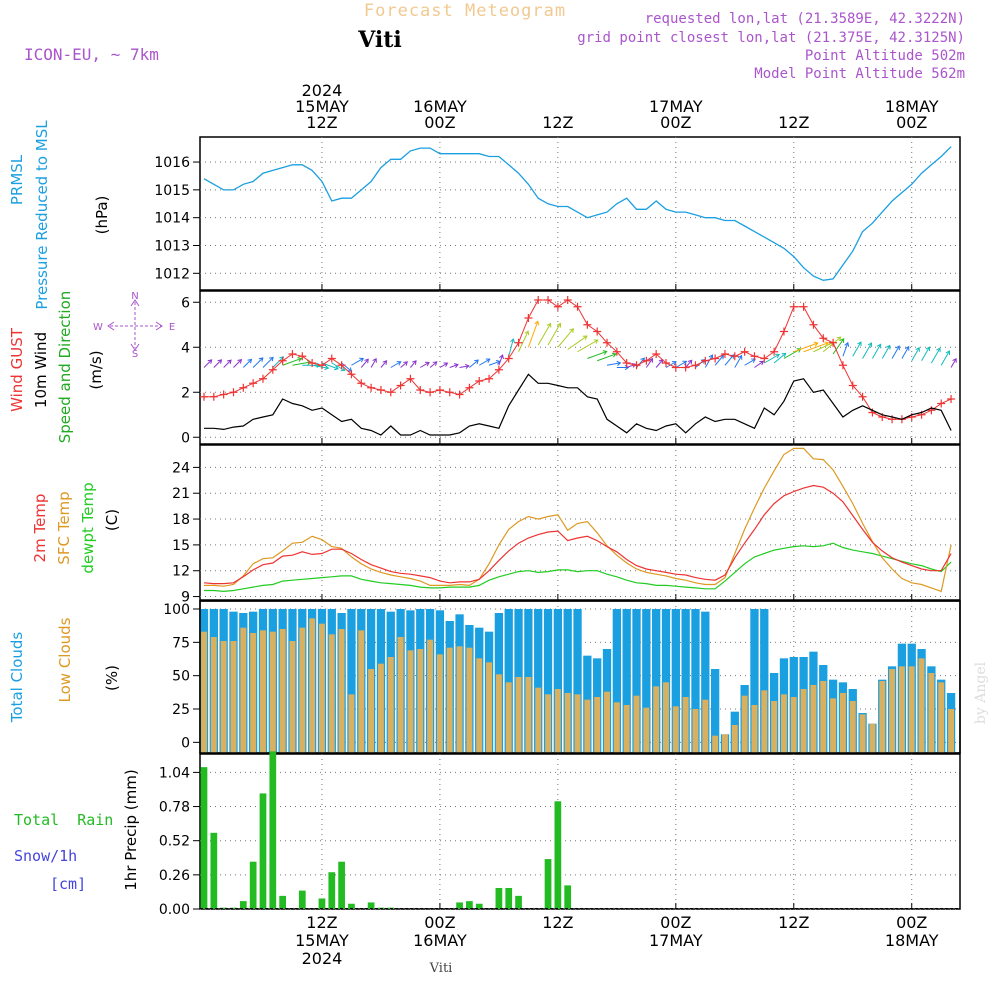 The width and height of the screenshot is (1000, 1000). What do you see at coordinates (675, 122) in the screenshot?
I see `top-time-label: 00Z` at bounding box center [675, 122].